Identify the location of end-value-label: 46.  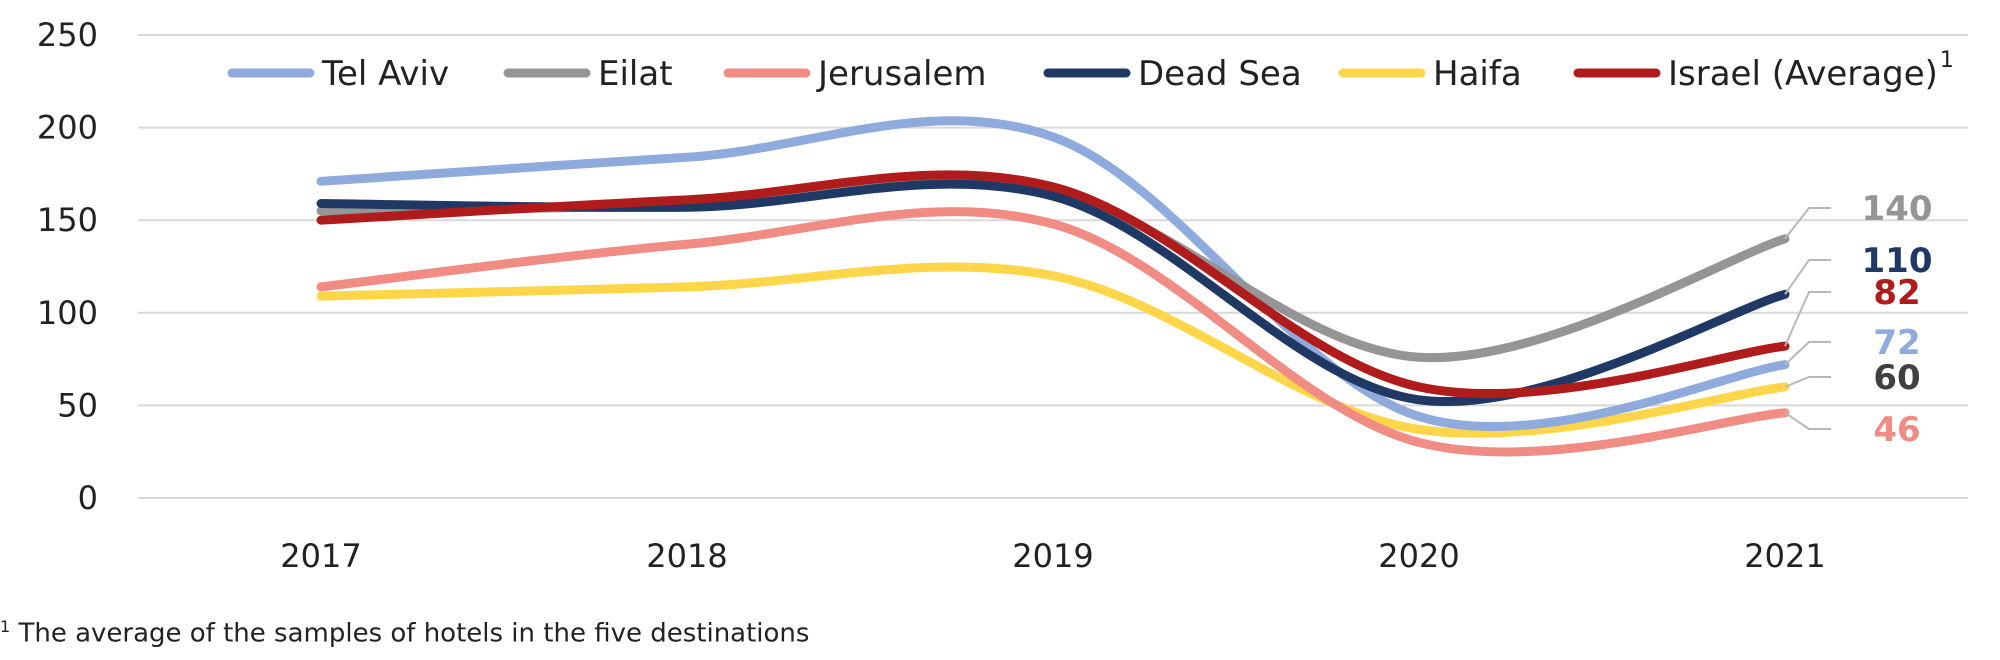
(1896, 430).